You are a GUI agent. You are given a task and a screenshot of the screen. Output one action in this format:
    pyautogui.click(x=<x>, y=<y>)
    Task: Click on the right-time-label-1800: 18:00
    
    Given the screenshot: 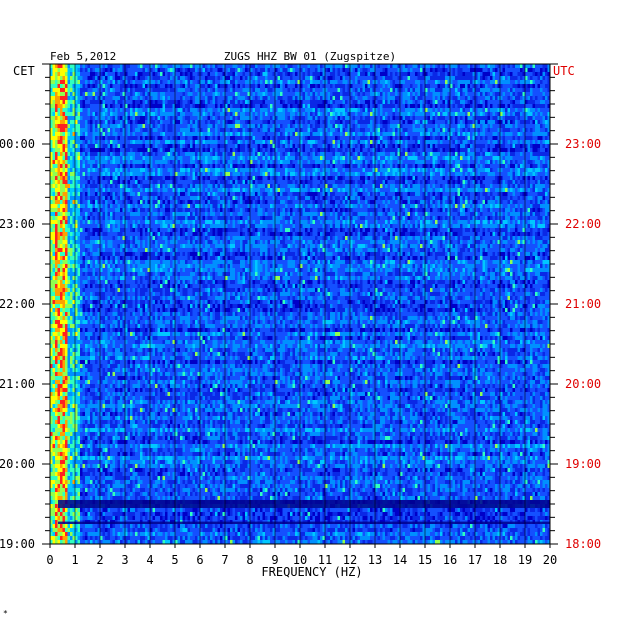 What is the action you would take?
    pyautogui.click(x=583, y=544)
    